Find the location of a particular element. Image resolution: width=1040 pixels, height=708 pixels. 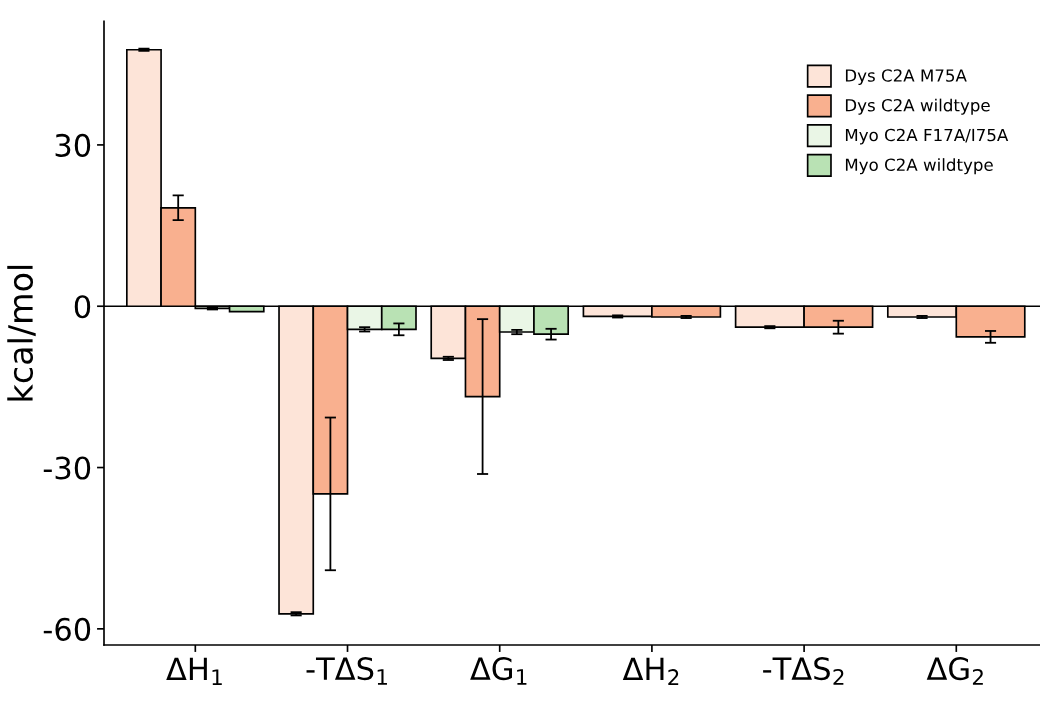

y-tick-label: -30 is located at coordinates (67, 468).